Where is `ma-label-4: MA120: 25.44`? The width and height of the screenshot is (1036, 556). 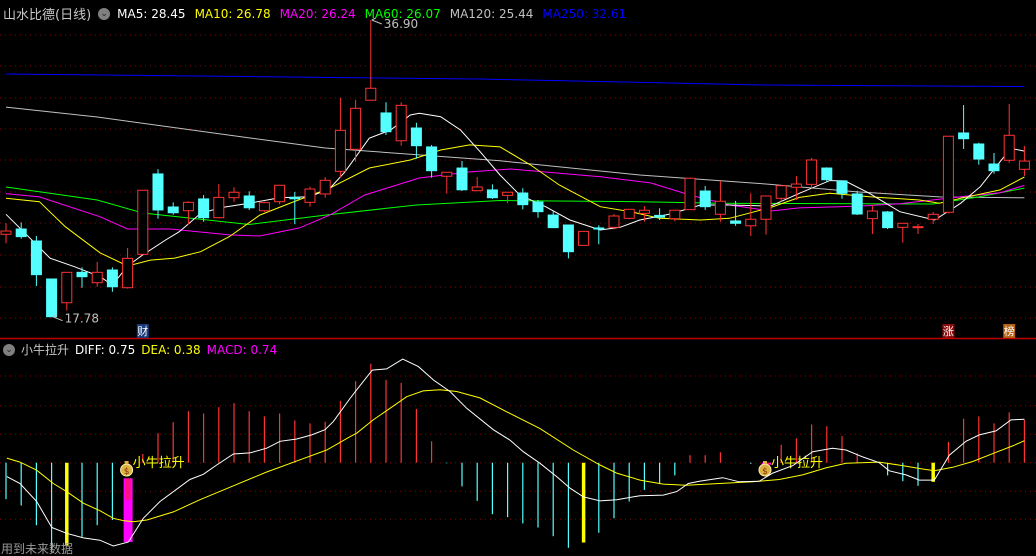 ma-label-4: MA120: 25.44 is located at coordinates (491, 13).